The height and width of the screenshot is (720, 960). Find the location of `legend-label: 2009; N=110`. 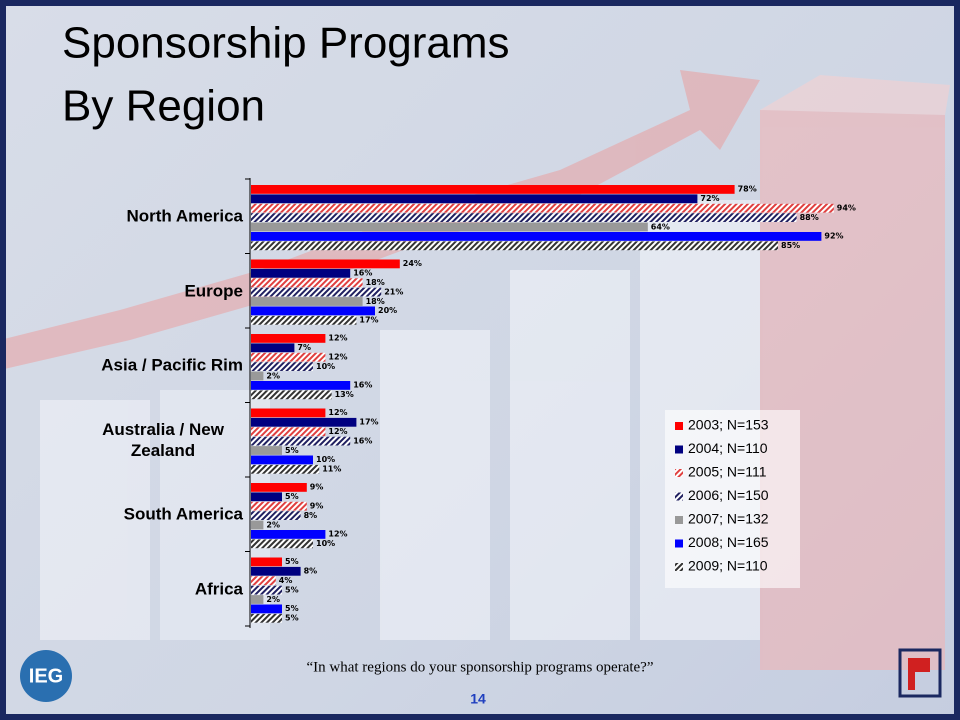

legend-label: 2009; N=110 is located at coordinates (728, 566).